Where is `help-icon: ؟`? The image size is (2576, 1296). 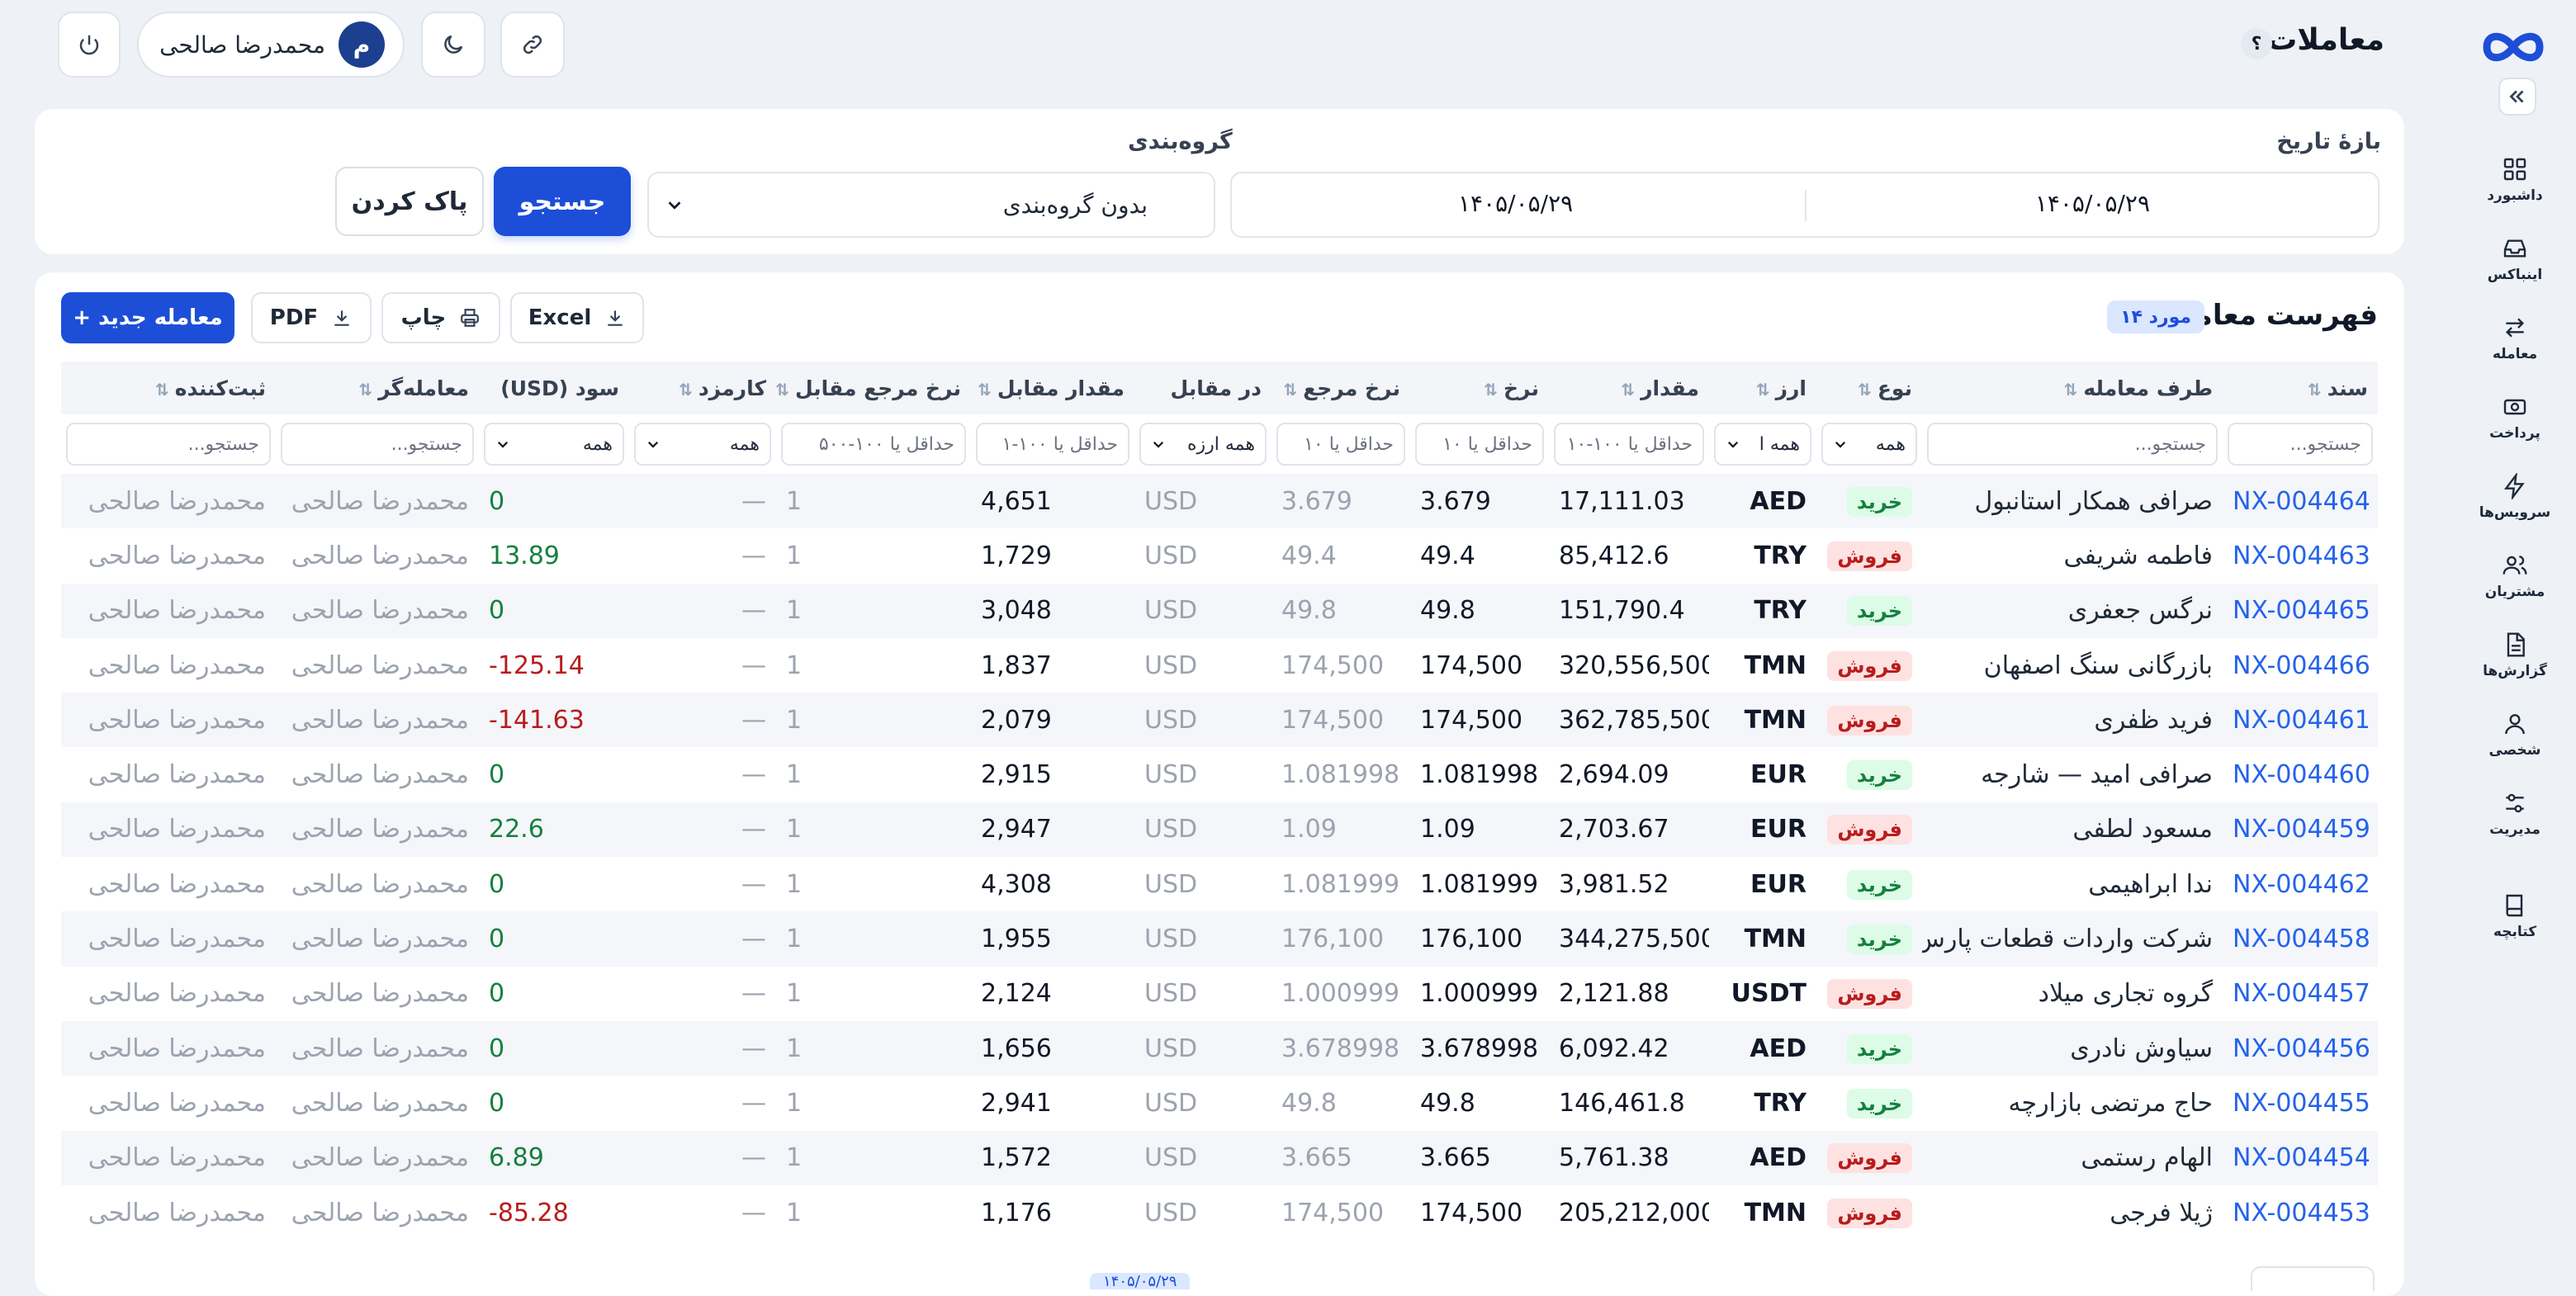 help-icon: ؟ is located at coordinates (2256, 43).